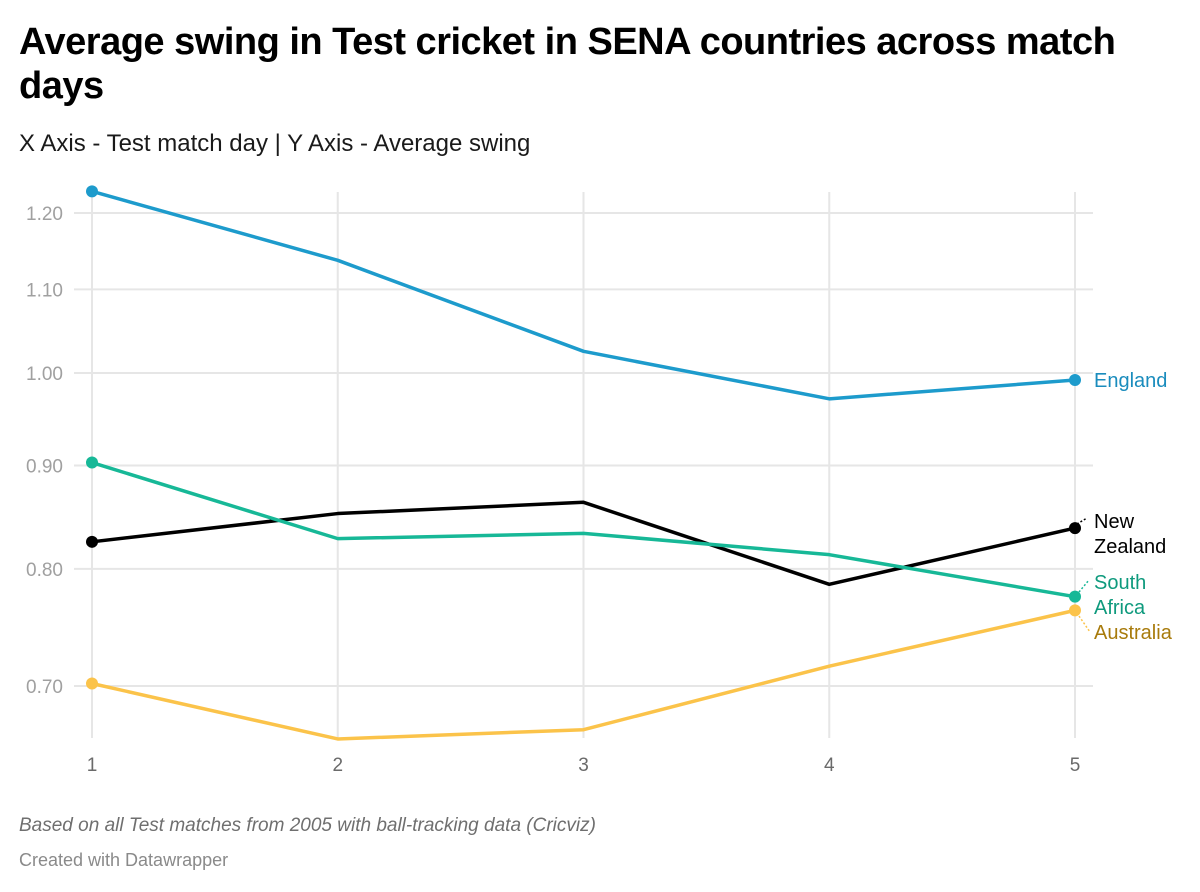  Describe the element at coordinates (583, 543) in the screenshot. I see `series-line-new-zealand` at that location.